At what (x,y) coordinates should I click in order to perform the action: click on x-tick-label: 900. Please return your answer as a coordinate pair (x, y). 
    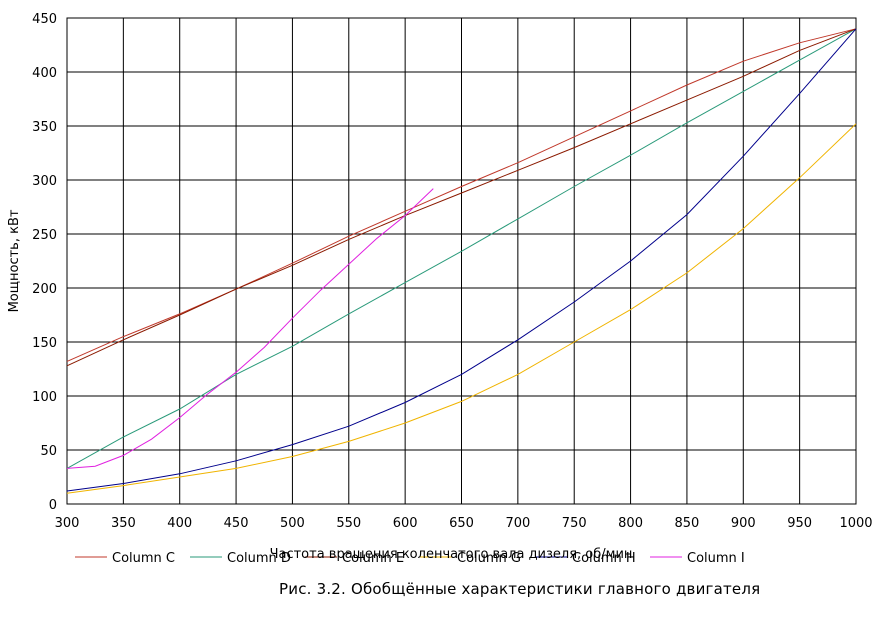
    Looking at the image, I should click on (743, 523).